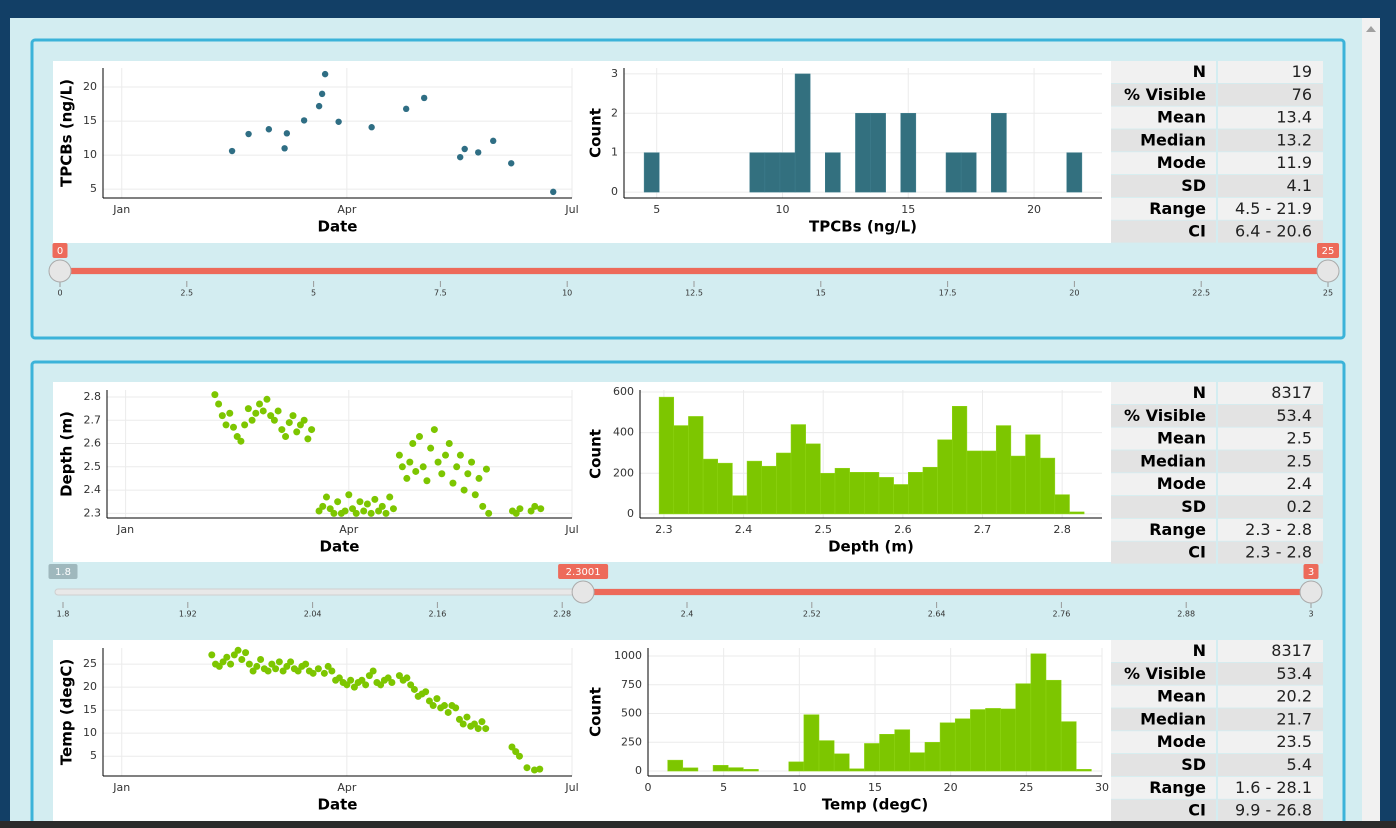  Describe the element at coordinates (1294, 117) in the screenshot. I see `stat-value: 13.4` at that location.